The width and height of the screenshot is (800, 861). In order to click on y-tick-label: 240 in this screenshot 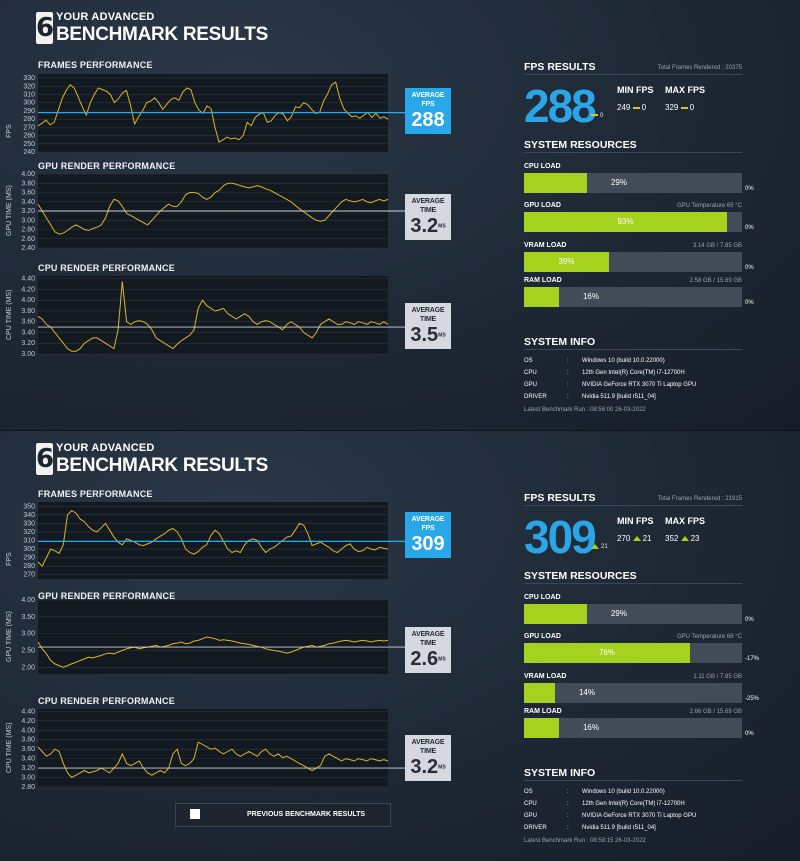, I will do `click(29, 152)`.